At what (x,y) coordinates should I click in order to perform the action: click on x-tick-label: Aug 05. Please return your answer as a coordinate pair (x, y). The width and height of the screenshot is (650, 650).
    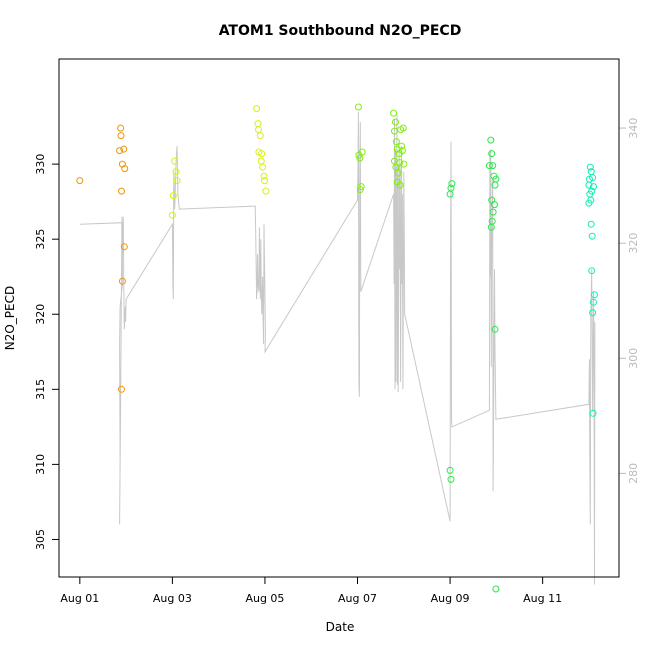
    Looking at the image, I should click on (264, 598).